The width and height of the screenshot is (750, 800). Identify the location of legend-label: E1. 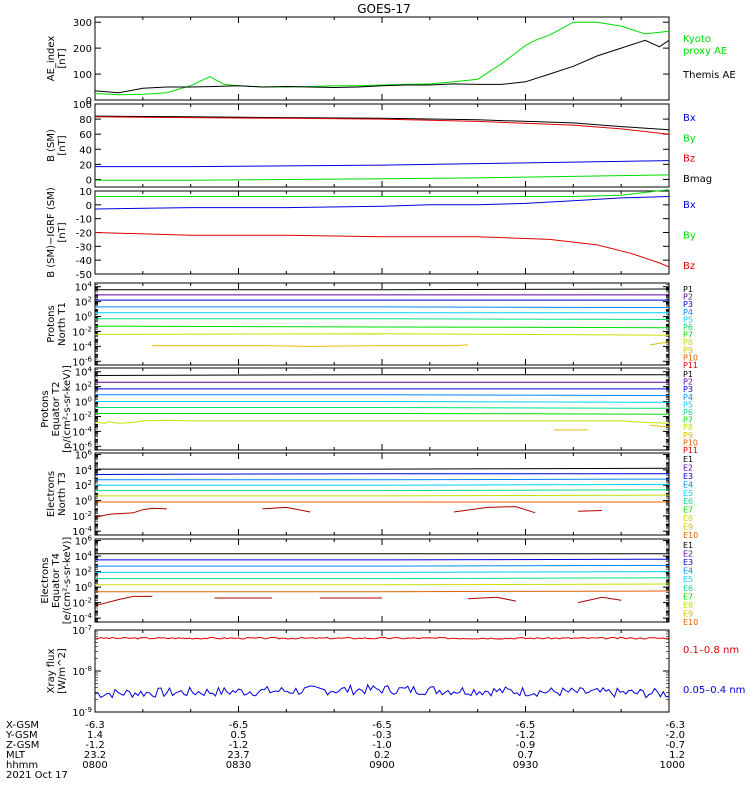
(688, 459).